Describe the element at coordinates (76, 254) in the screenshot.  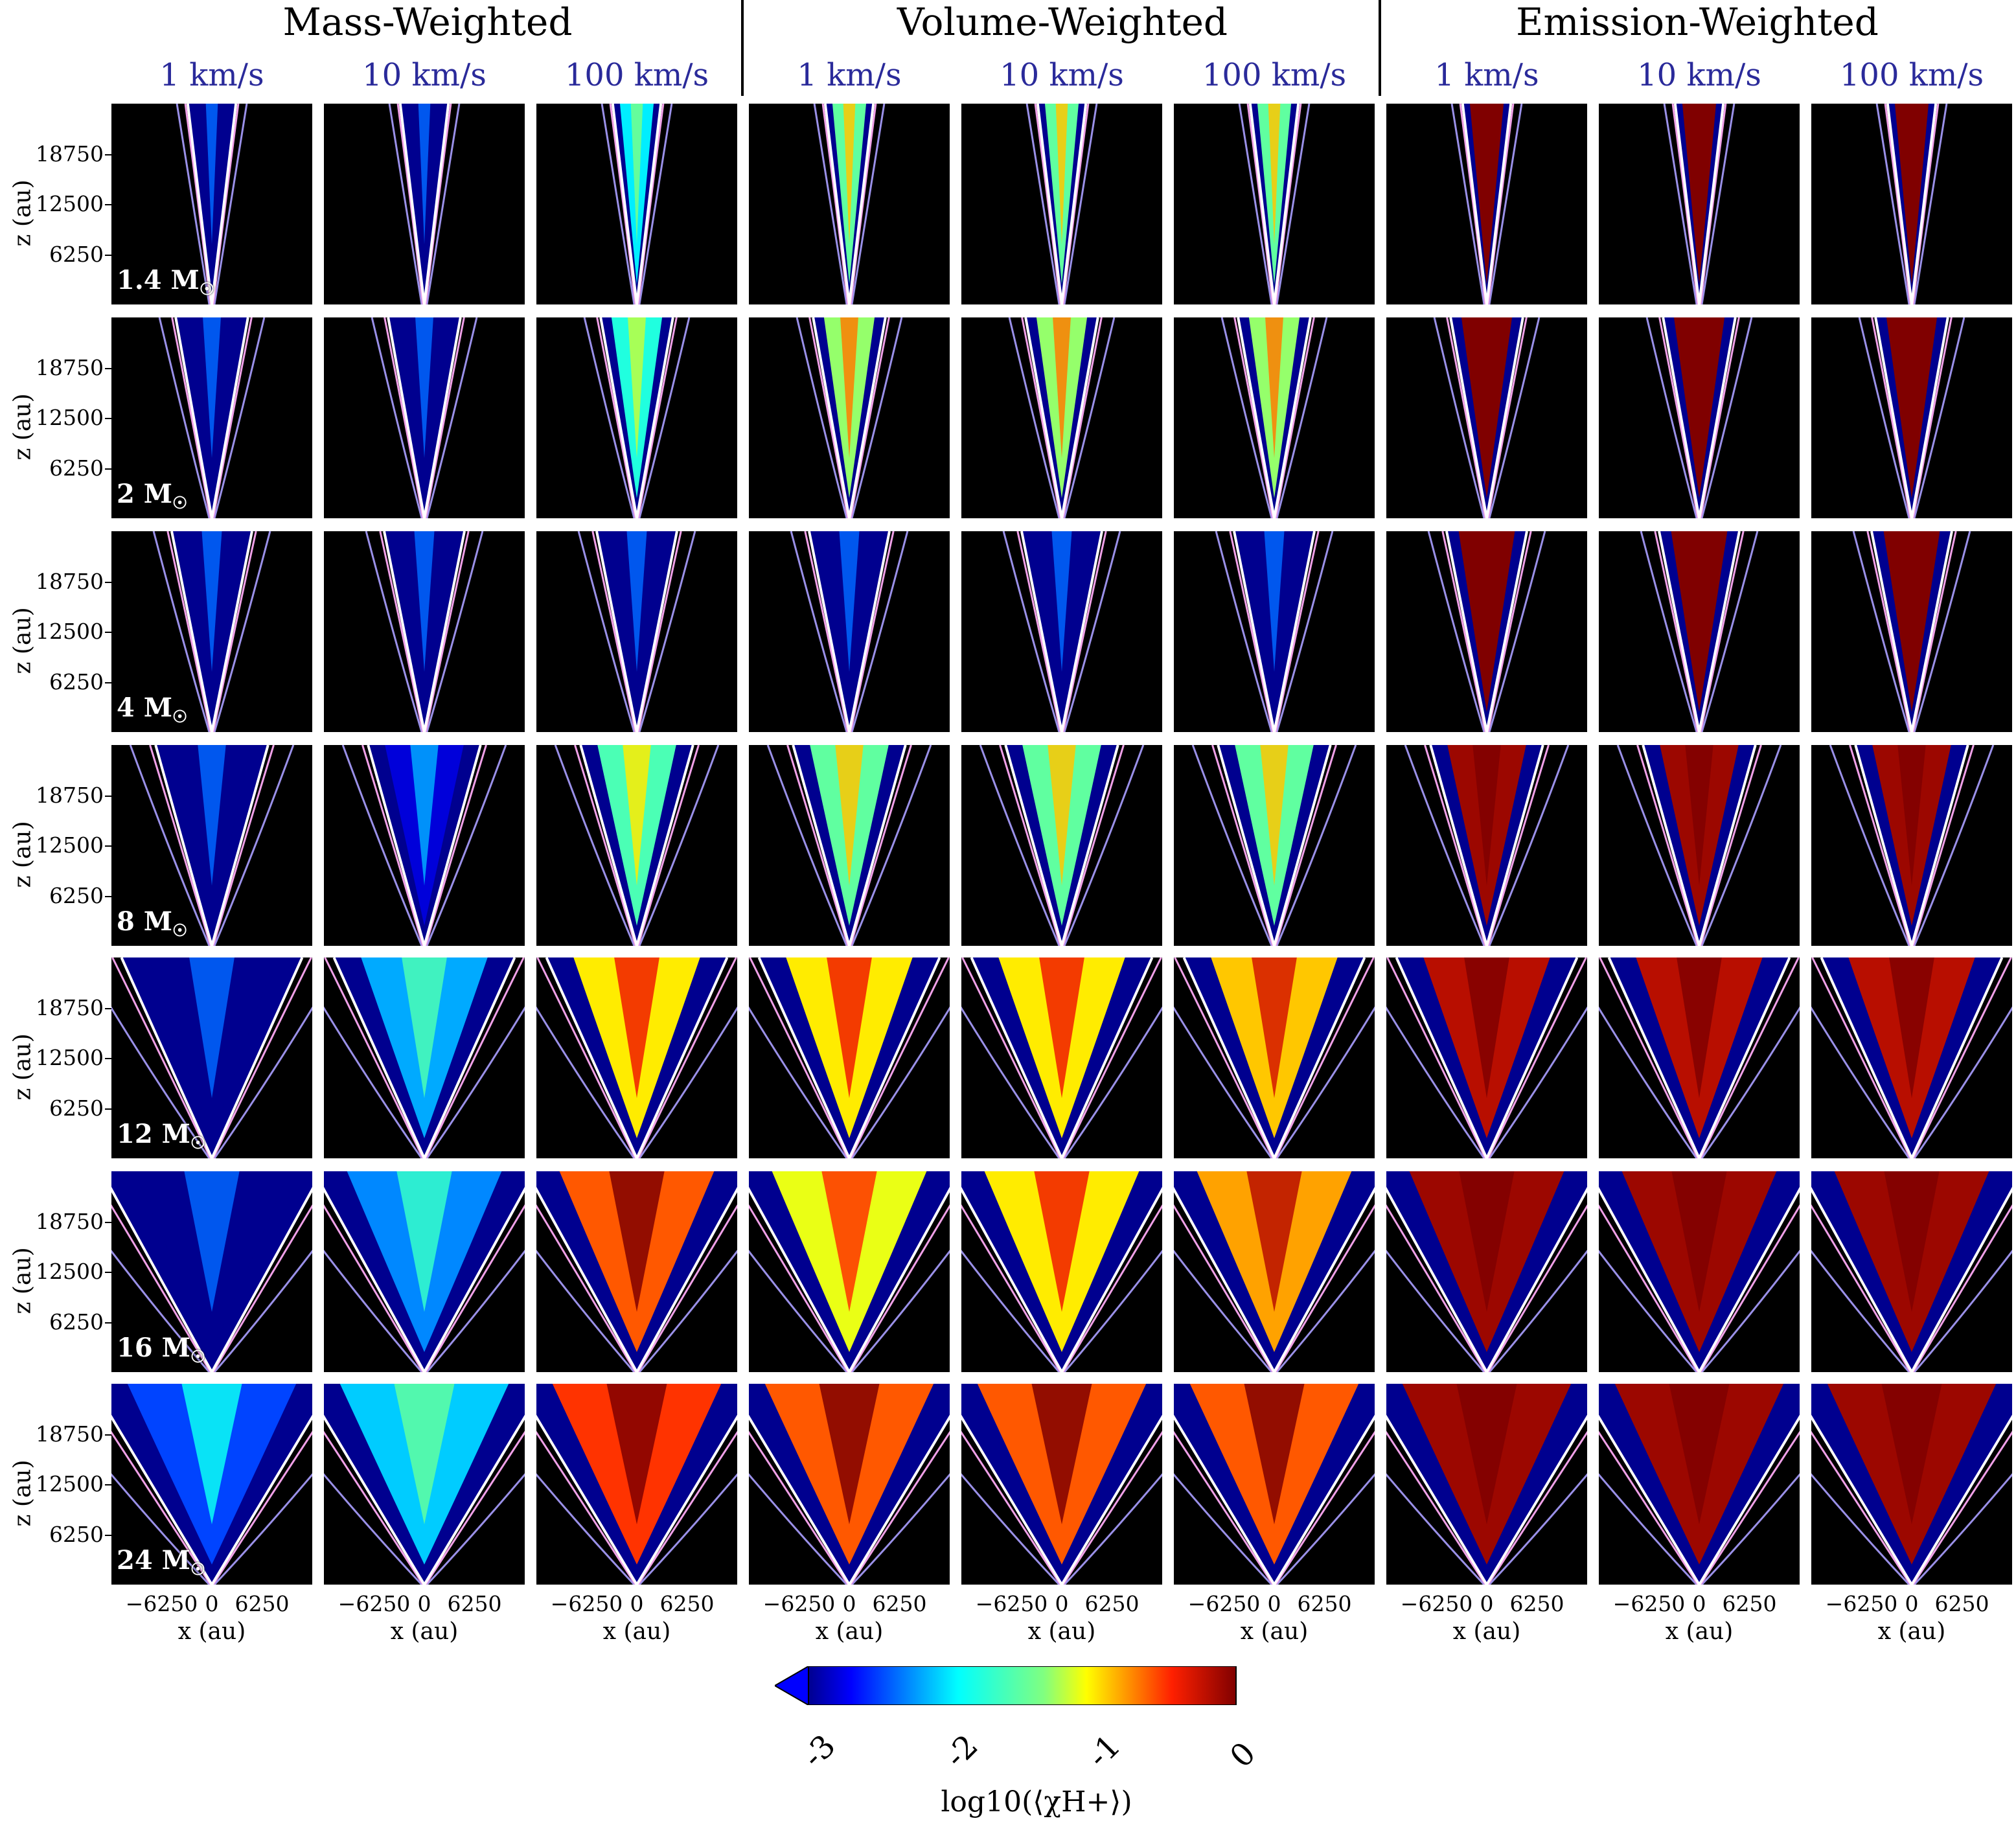
I see `y-tick-label: 6250` at that location.